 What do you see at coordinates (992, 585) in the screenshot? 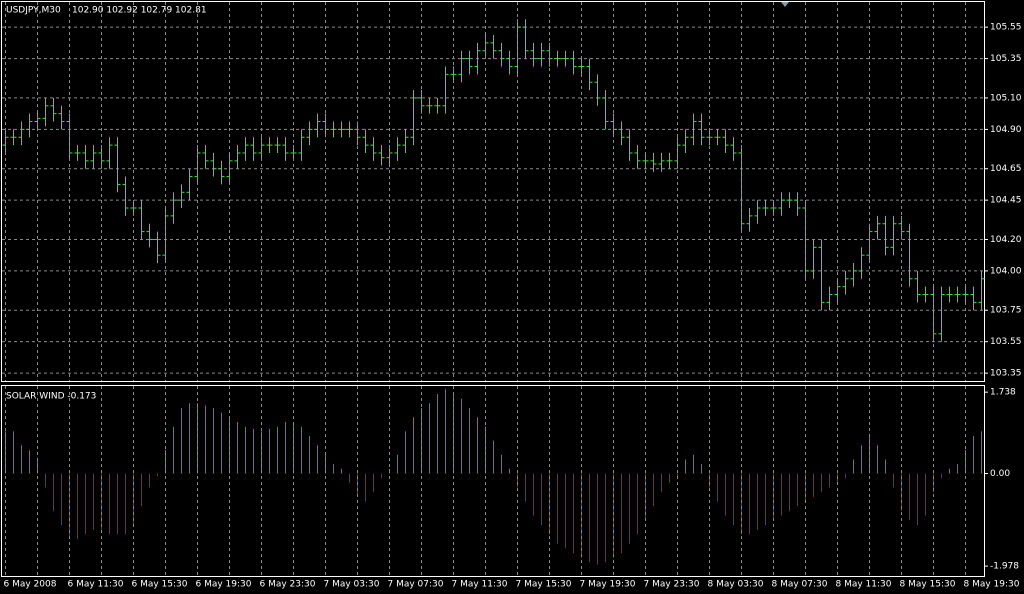
I see `x-tick-label: 8 May 19:30` at bounding box center [992, 585].